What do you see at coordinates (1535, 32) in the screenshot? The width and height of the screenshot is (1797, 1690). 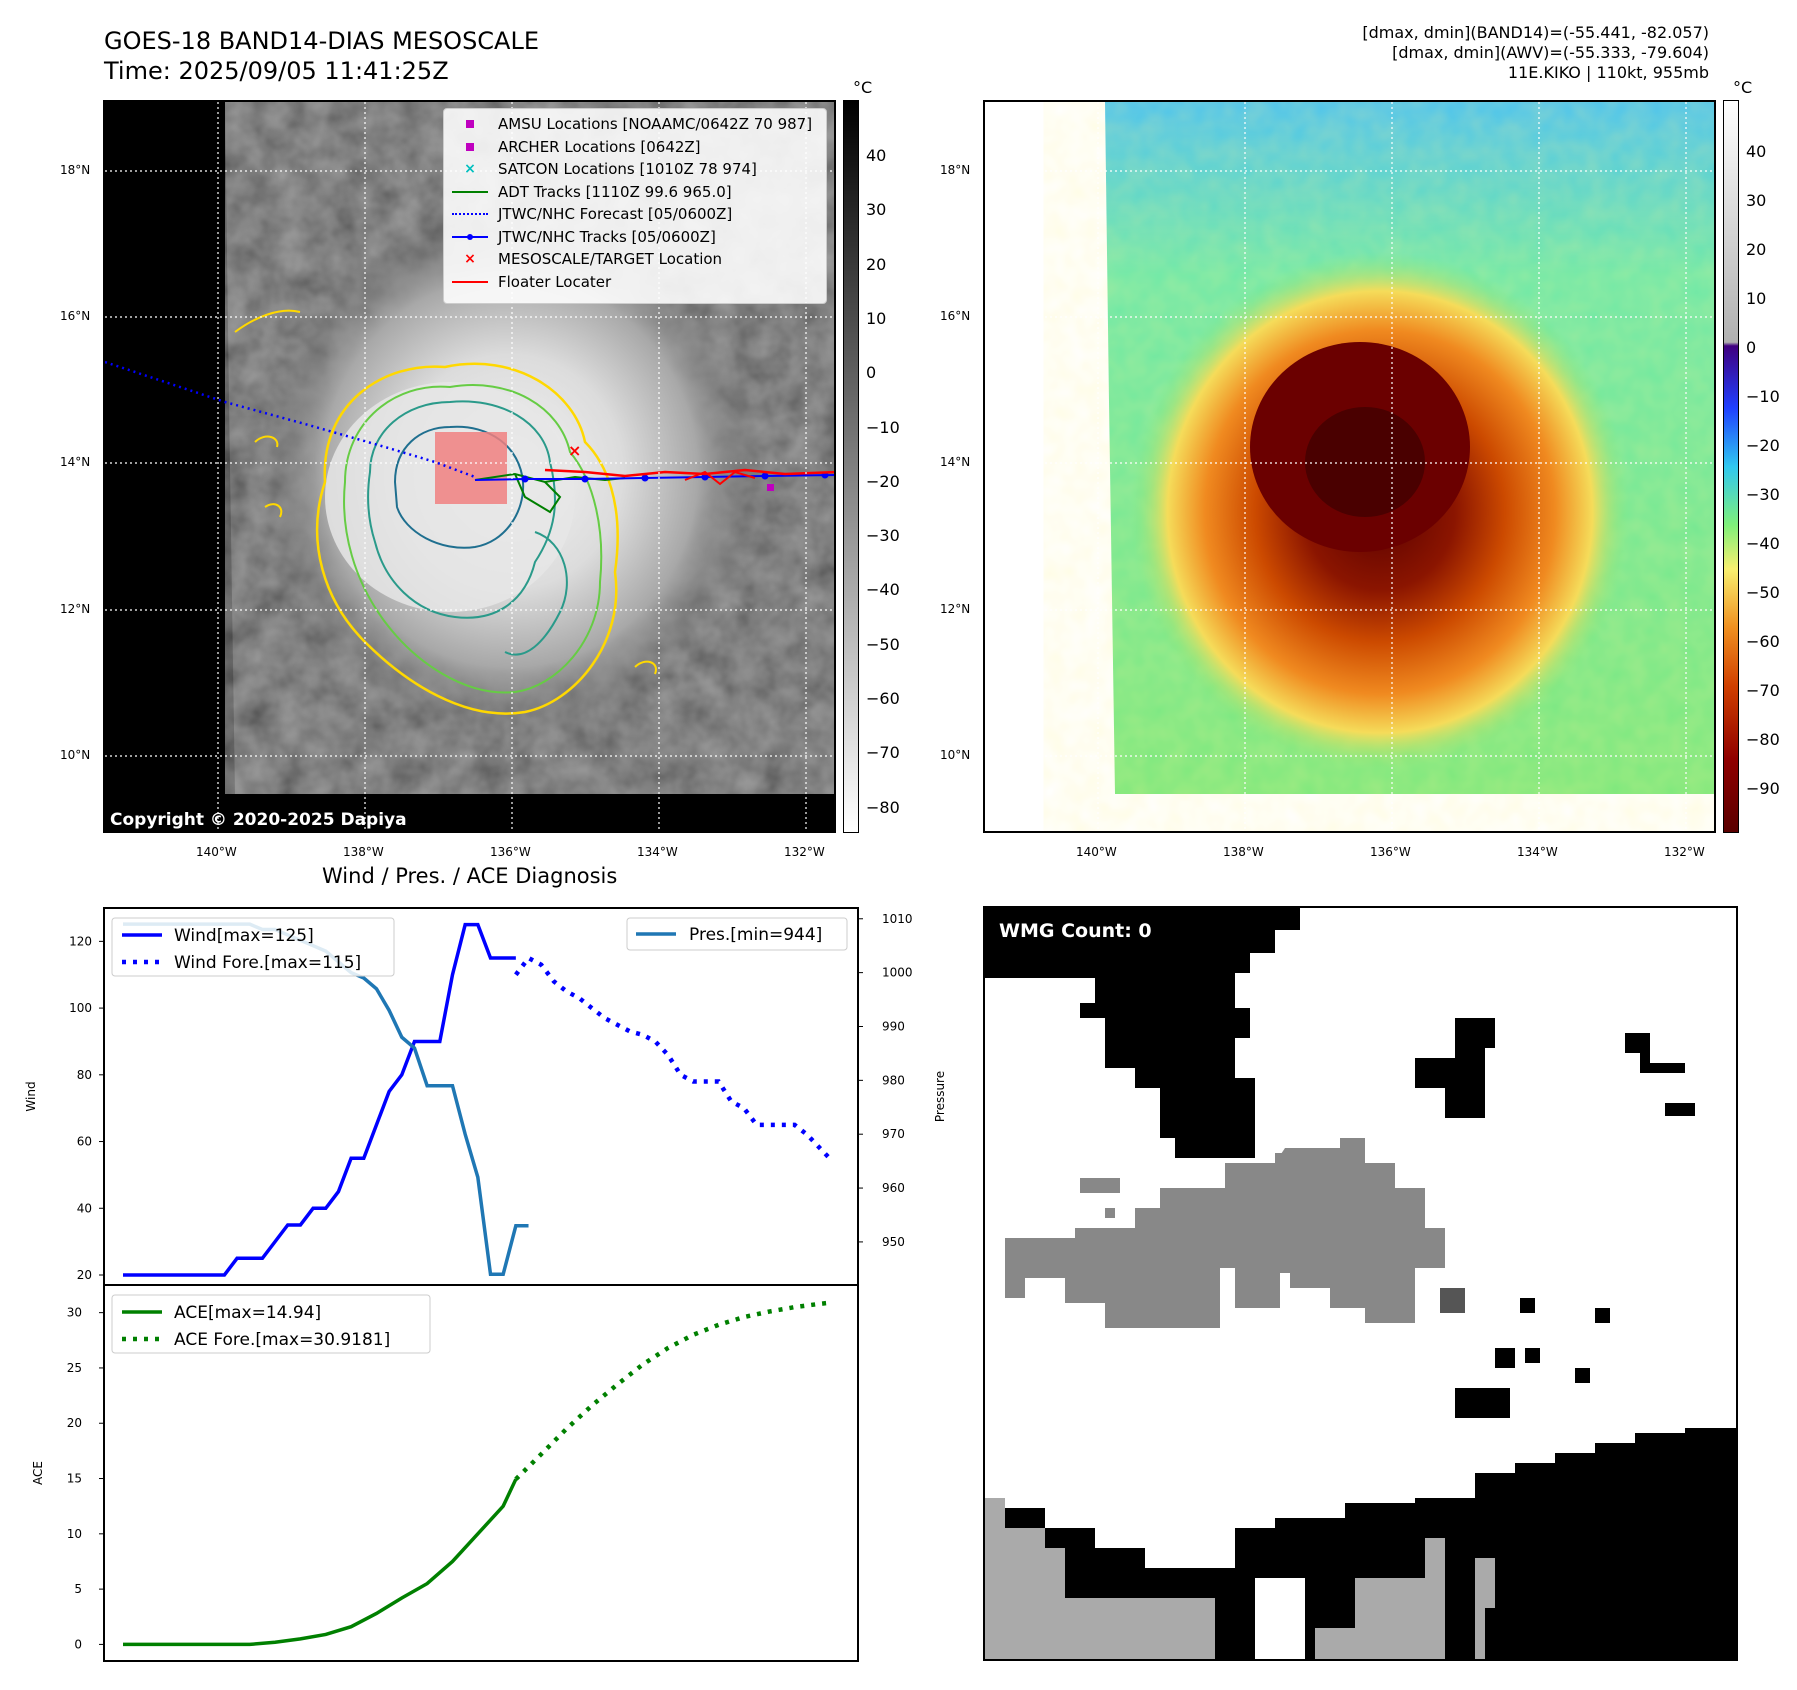 I see `right-title-line1: [dmax, dmin](BAND14)=(-55.441, -82.057)` at bounding box center [1535, 32].